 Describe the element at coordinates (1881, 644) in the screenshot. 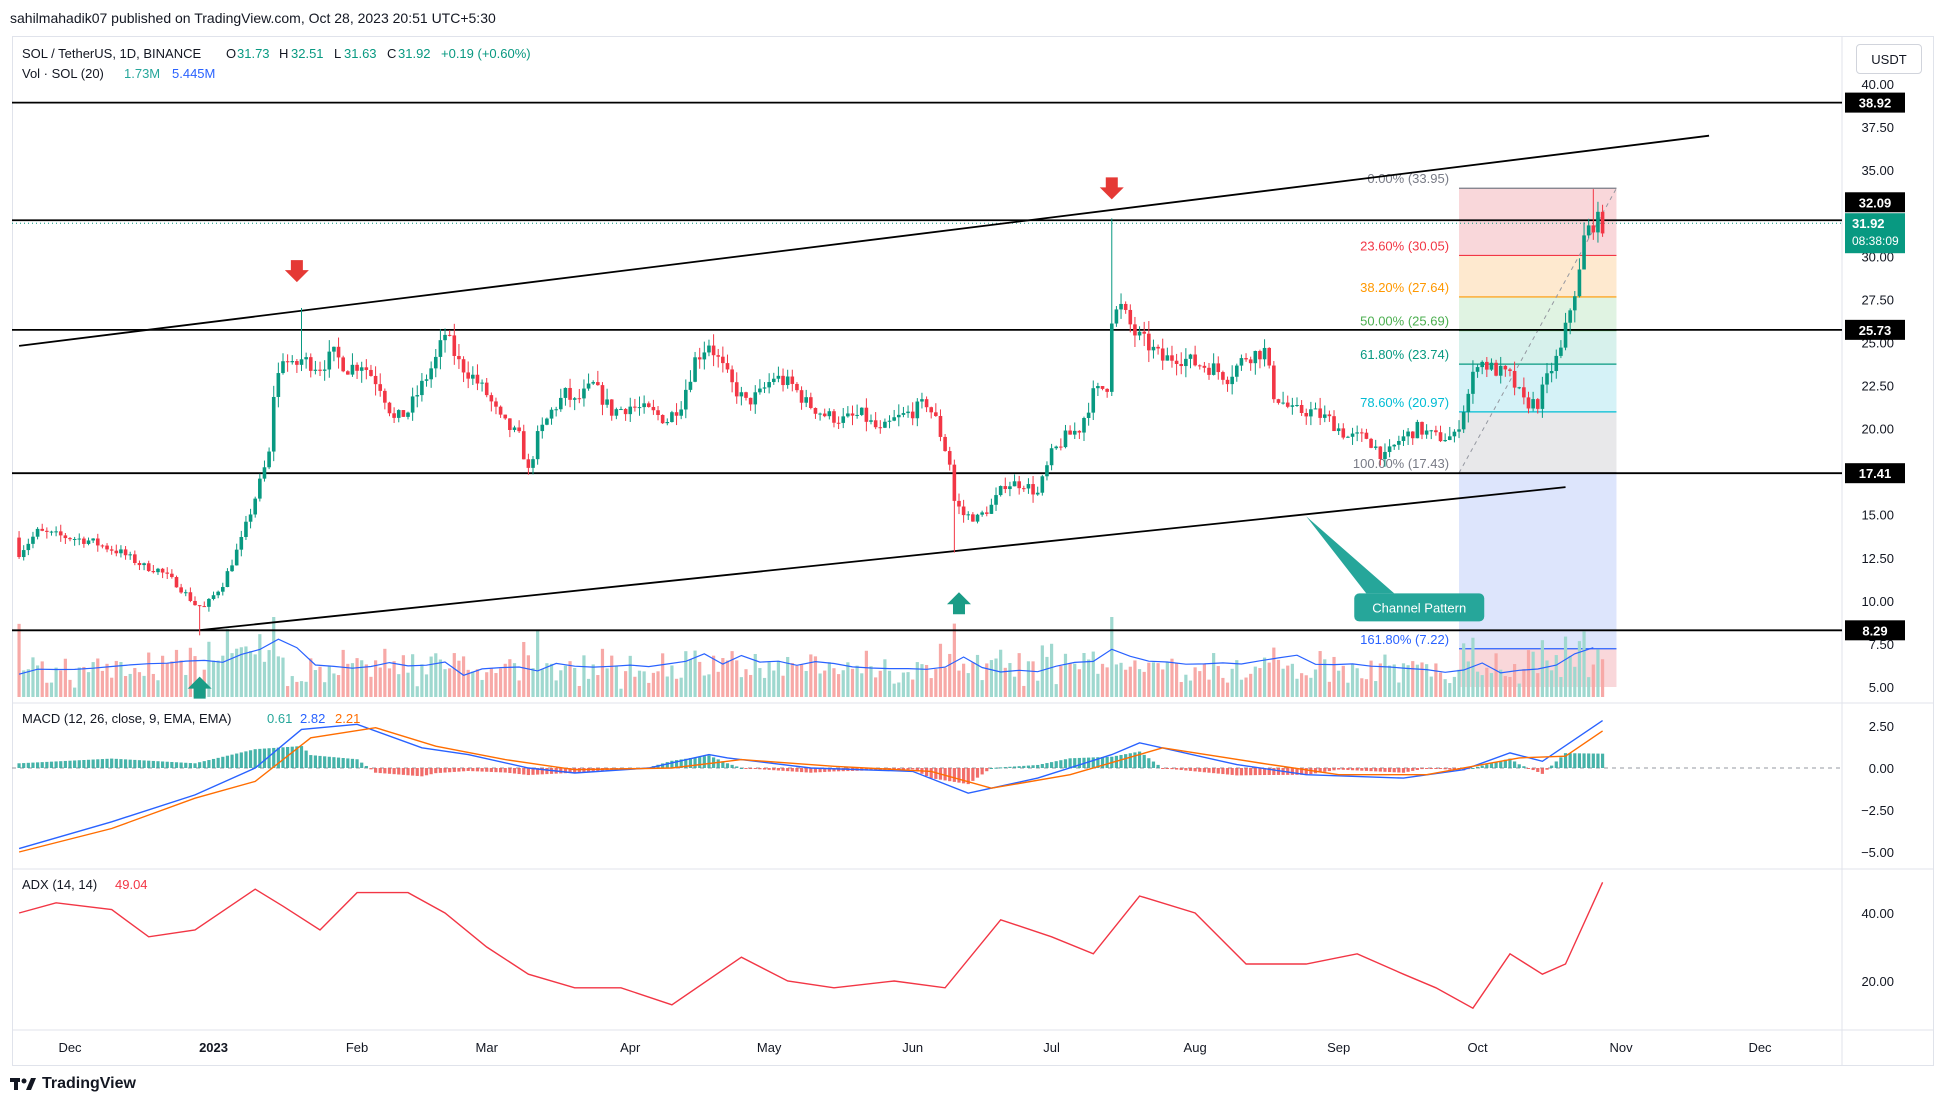

I see `price-tick-label: 7.50` at that location.